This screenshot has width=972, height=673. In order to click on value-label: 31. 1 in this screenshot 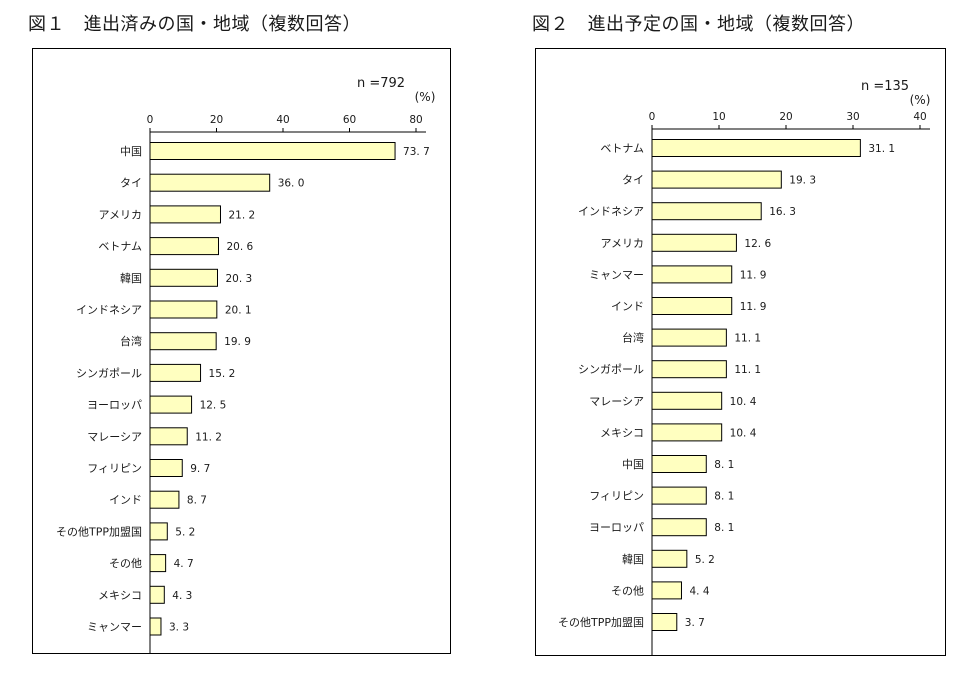, I will do `click(881, 149)`.